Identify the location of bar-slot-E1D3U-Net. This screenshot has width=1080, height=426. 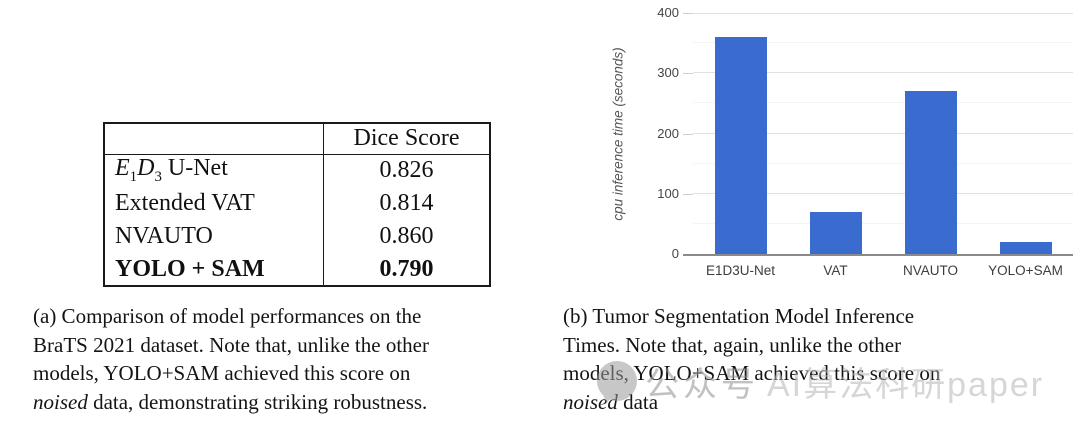
(740, 133).